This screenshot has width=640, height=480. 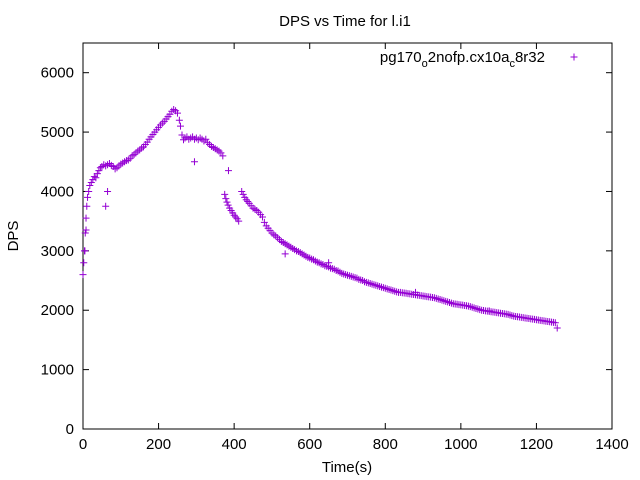 What do you see at coordinates (611, 444) in the screenshot?
I see `x-tick-label: 1400` at bounding box center [611, 444].